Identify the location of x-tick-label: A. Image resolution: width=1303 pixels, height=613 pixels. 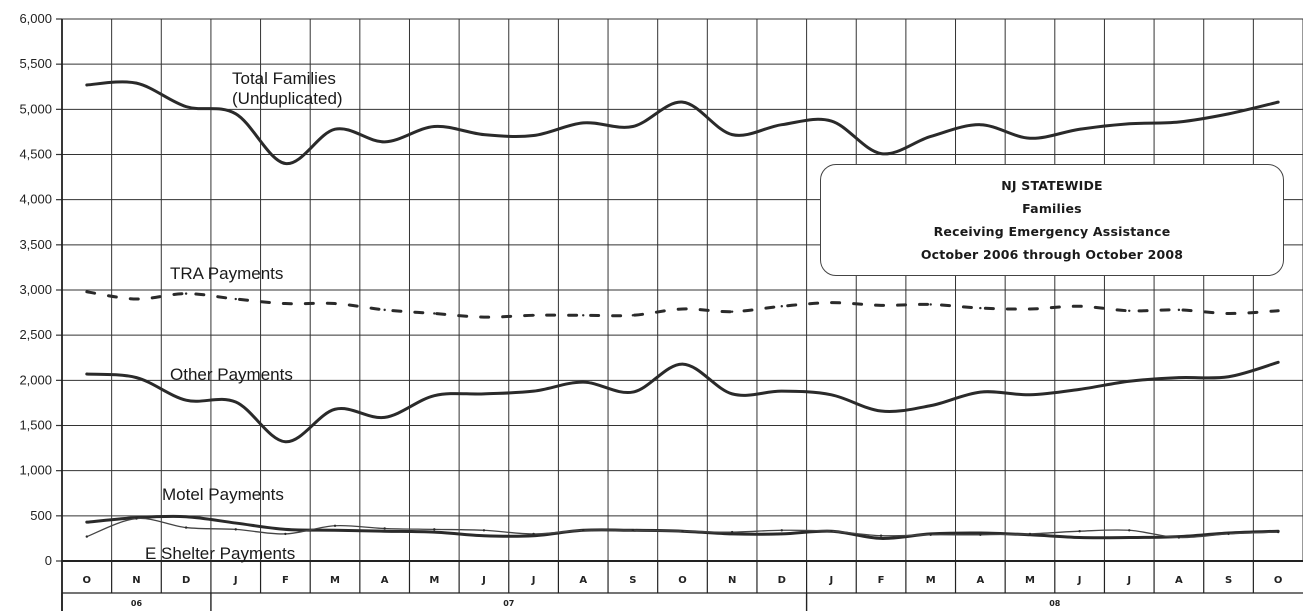
(980, 580).